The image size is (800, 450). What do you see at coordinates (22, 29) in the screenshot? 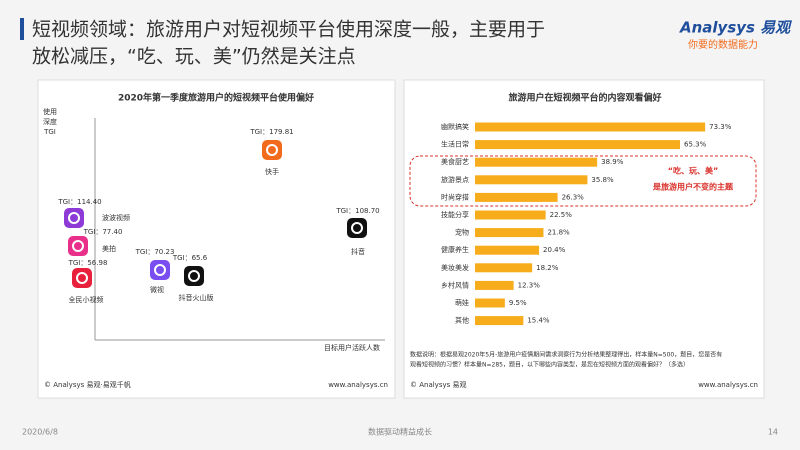
I see `accent-bar` at bounding box center [22, 29].